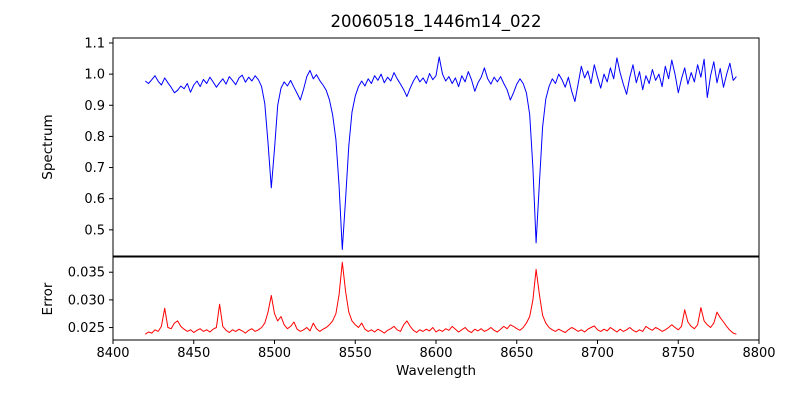 This screenshot has height=404, width=800. What do you see at coordinates (94, 199) in the screenshot?
I see `spectrum-y-tick-label: 0.6` at bounding box center [94, 199].